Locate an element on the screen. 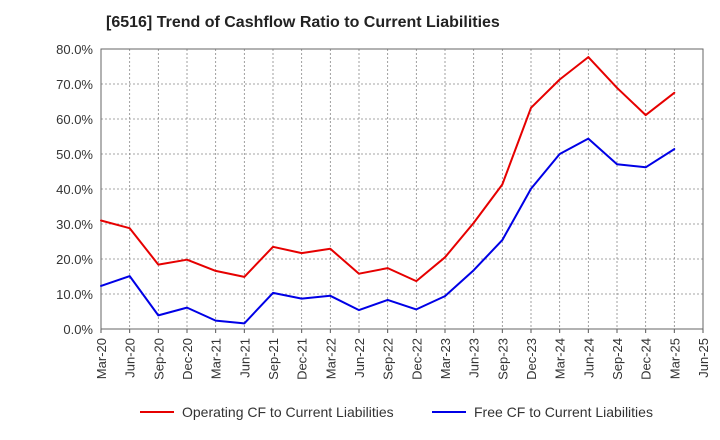 The width and height of the screenshot is (720, 440). legend-swatch-operating-cf is located at coordinates (157, 412).